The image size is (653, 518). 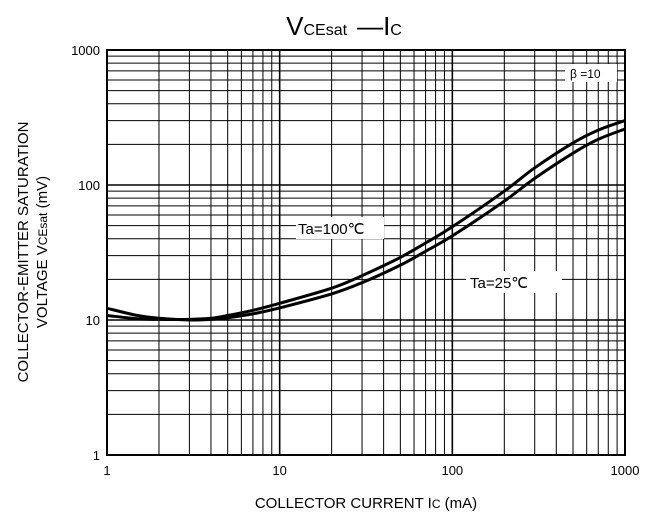 What do you see at coordinates (96, 455) in the screenshot?
I see `y-tick-label: 1` at bounding box center [96, 455].